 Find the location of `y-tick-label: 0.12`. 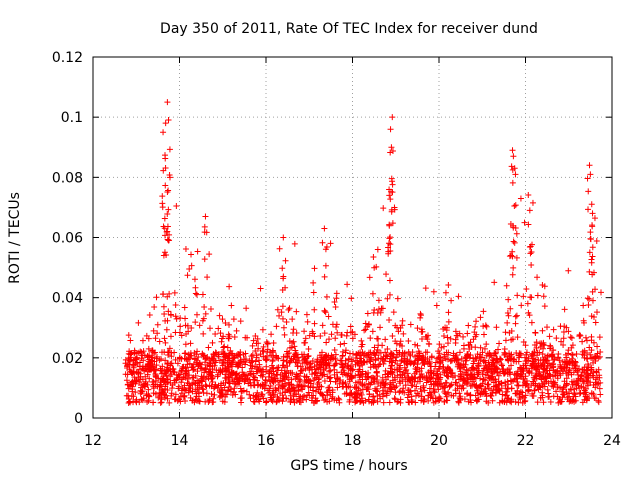

y-tick-label: 0.12 is located at coordinates (67, 58).